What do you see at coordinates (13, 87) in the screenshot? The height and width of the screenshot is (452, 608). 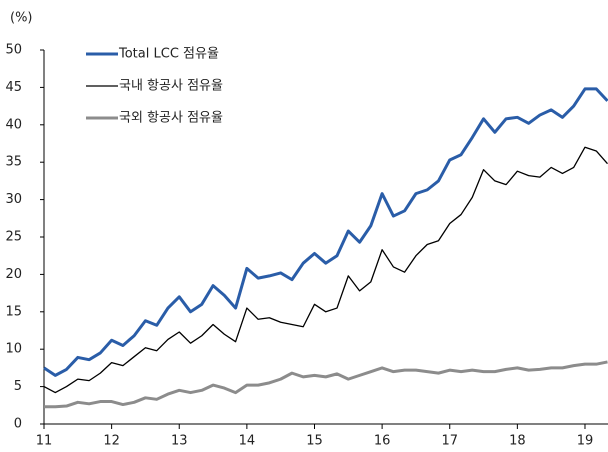 I see `y-tick-label: 45` at bounding box center [13, 87].